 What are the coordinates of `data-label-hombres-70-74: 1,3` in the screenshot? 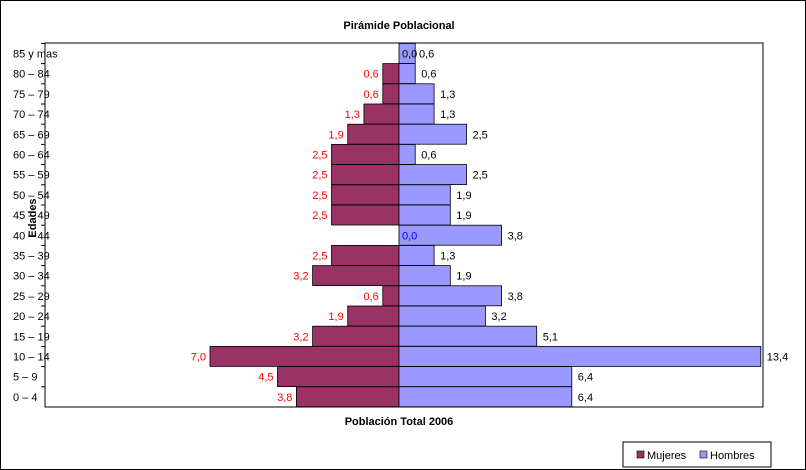 It's located at (447, 115).